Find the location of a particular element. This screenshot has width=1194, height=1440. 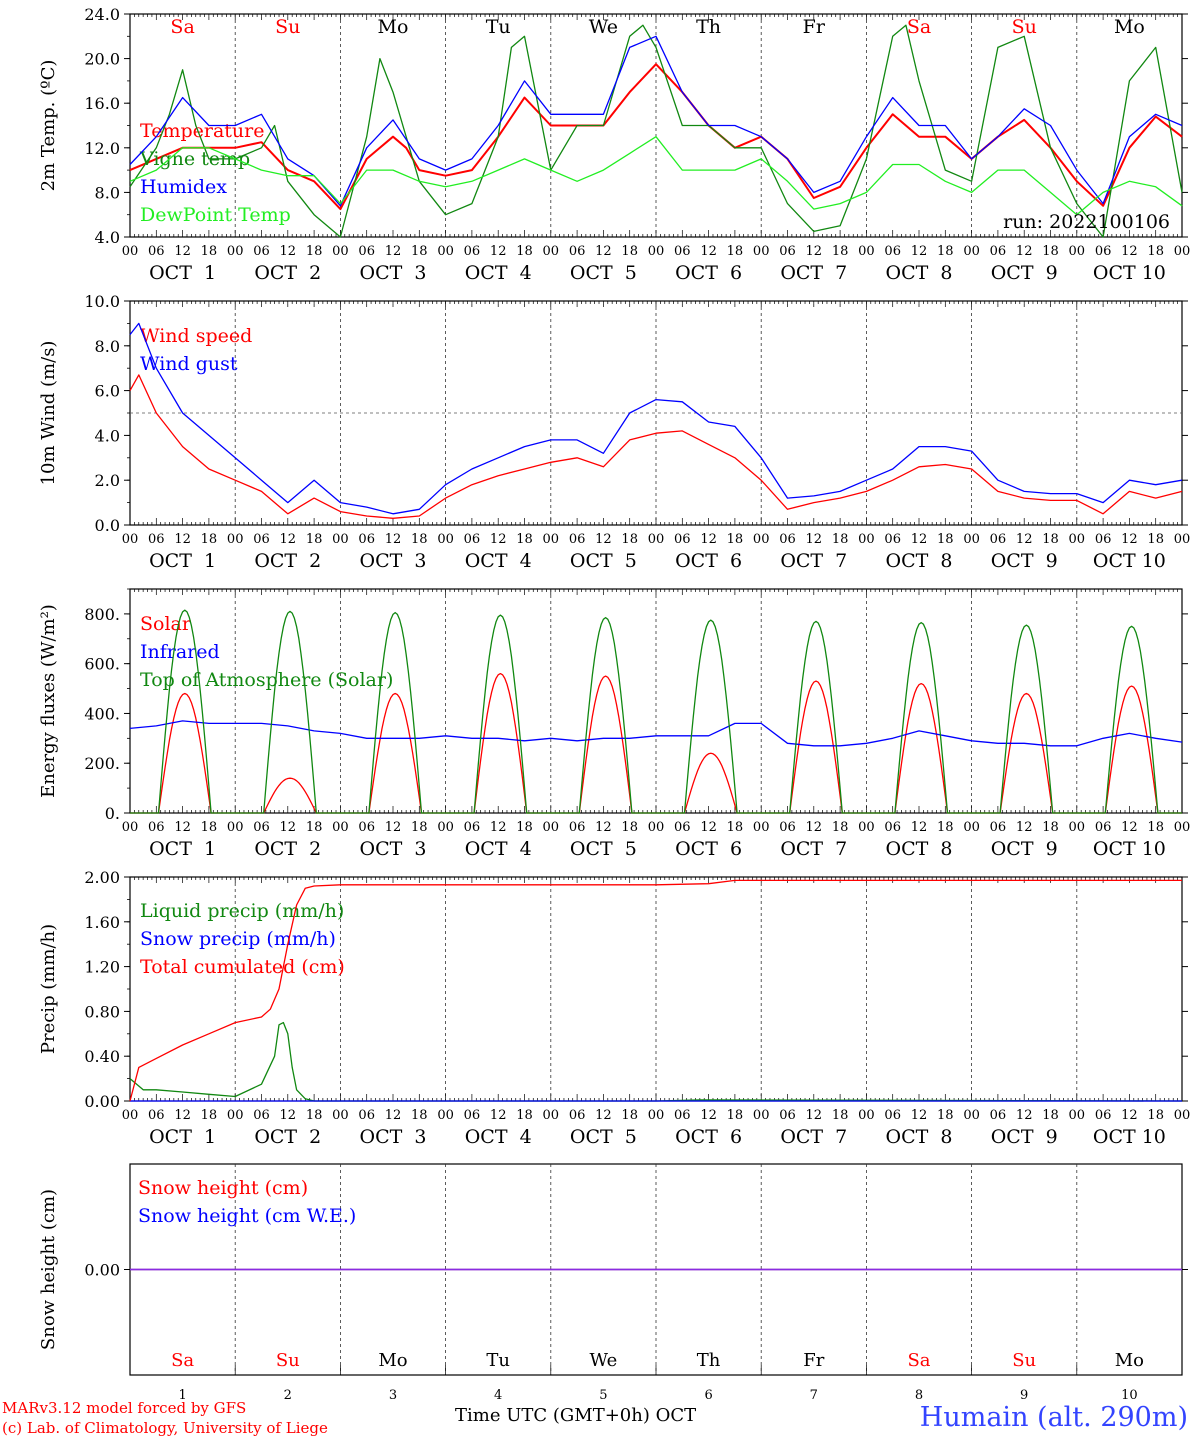

y-tick-label: 2.0 is located at coordinates (107, 480).